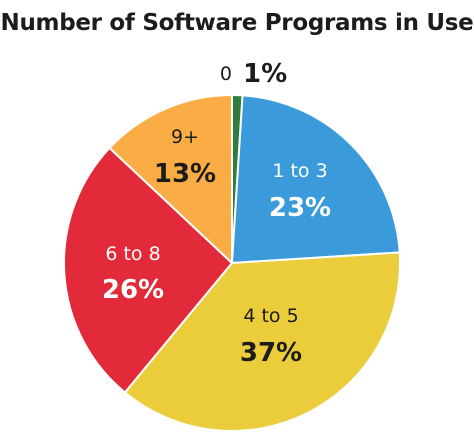 This screenshot has height=442, width=474. What do you see at coordinates (185, 137) in the screenshot?
I see `slice-label-9-plus: 9+` at bounding box center [185, 137].